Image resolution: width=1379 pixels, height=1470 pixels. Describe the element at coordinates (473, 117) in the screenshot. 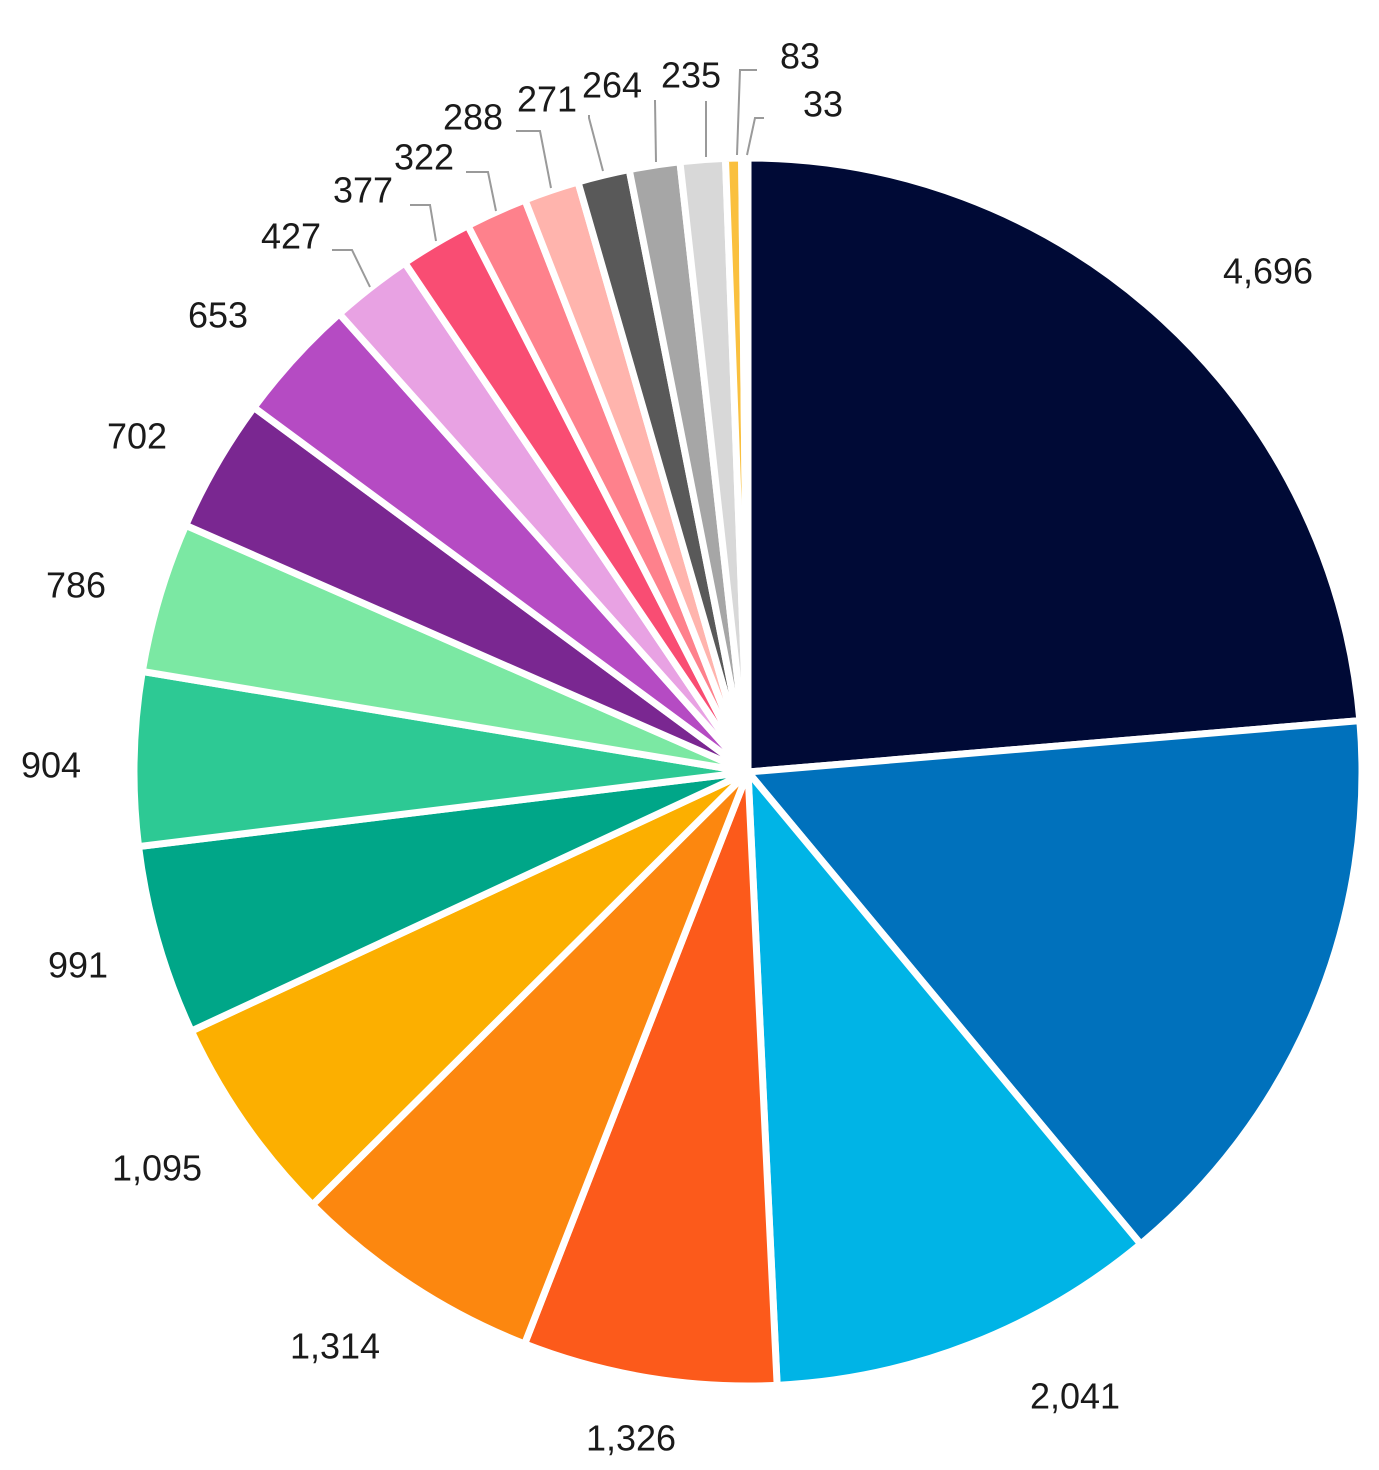

I see `data-label-15: 288` at that location.